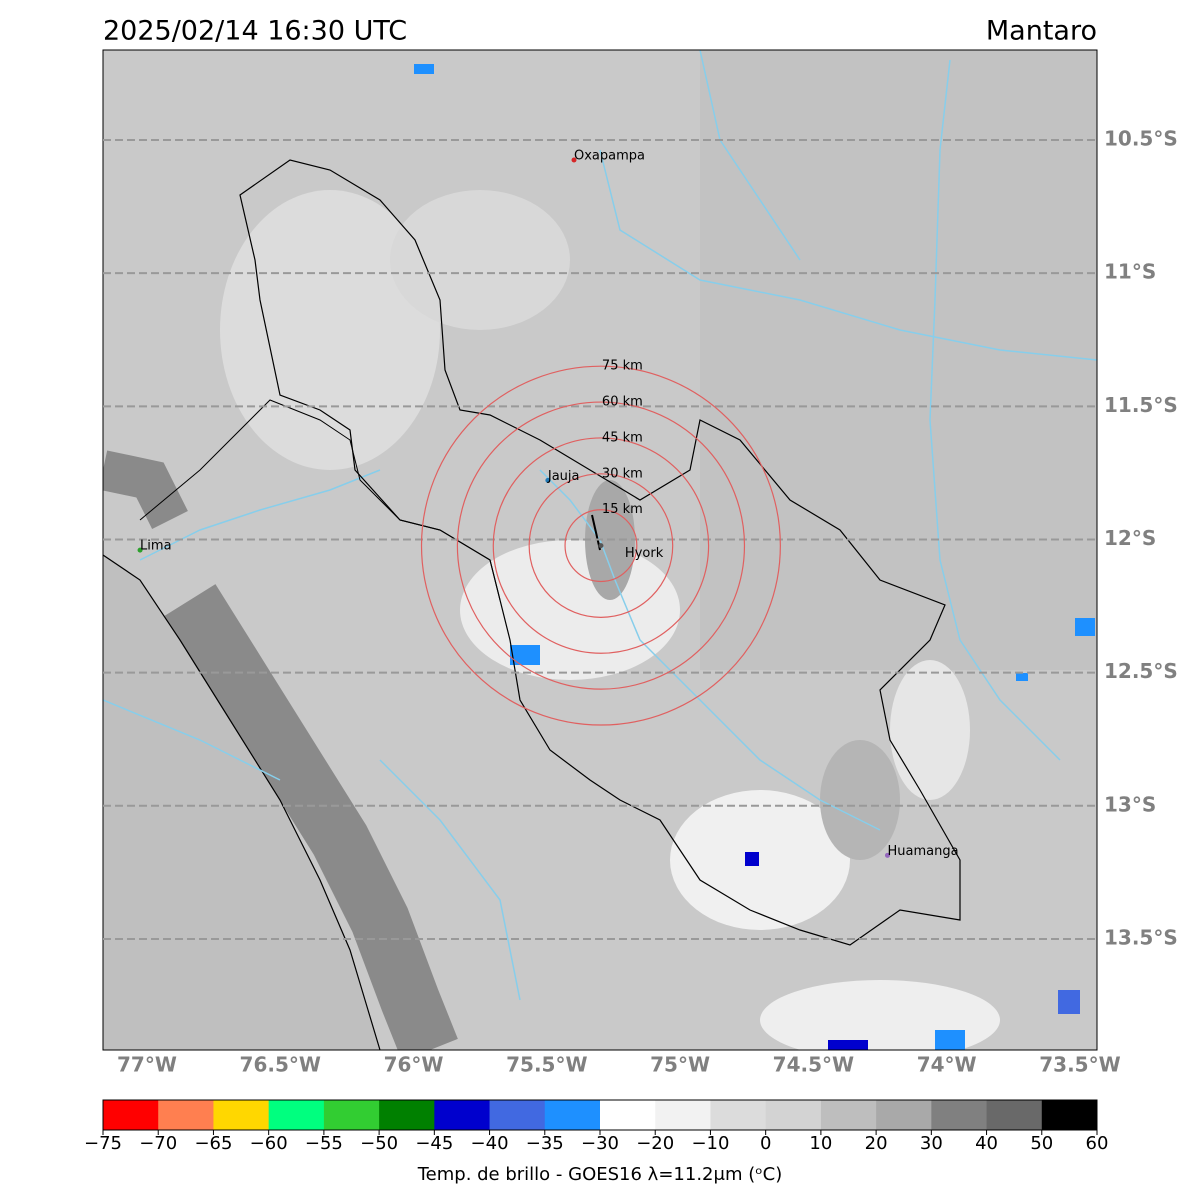 This screenshot has height=1200, width=1200. Describe the element at coordinates (158, 1143) in the screenshot. I see `colorbar-tick-label: −70` at that location.